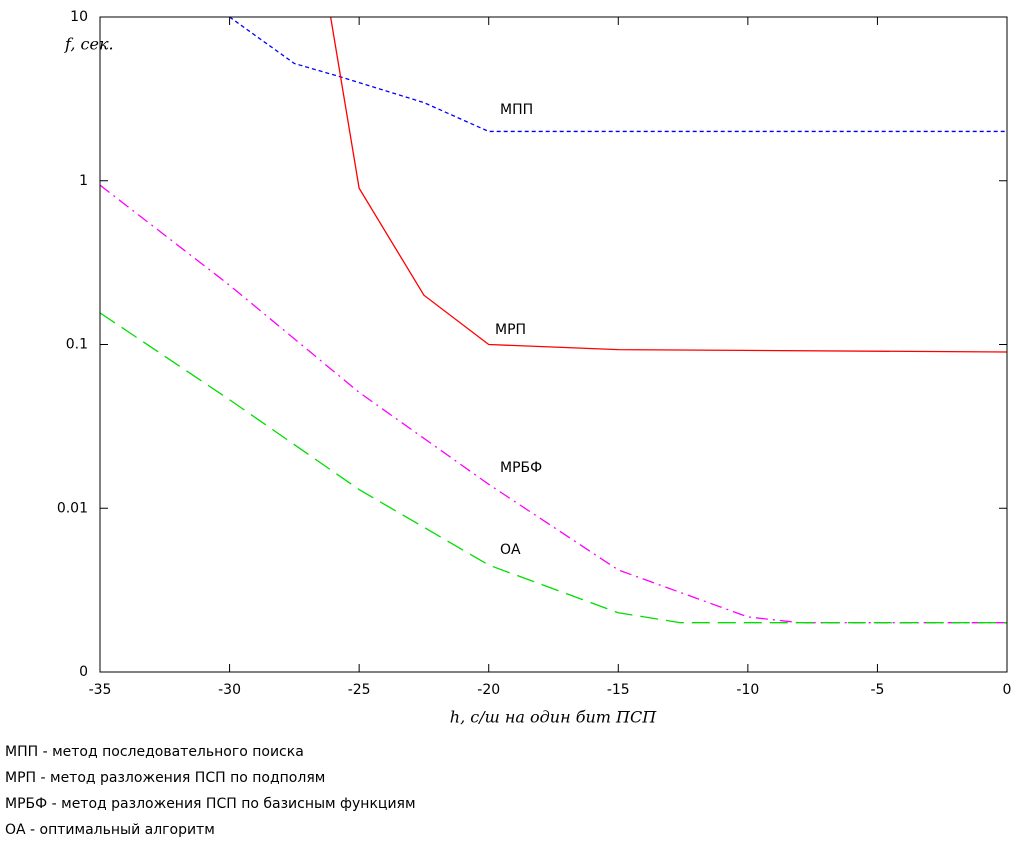 This screenshot has width=1020, height=850. I want to click on y-tick-label: 10, so click(79, 17).